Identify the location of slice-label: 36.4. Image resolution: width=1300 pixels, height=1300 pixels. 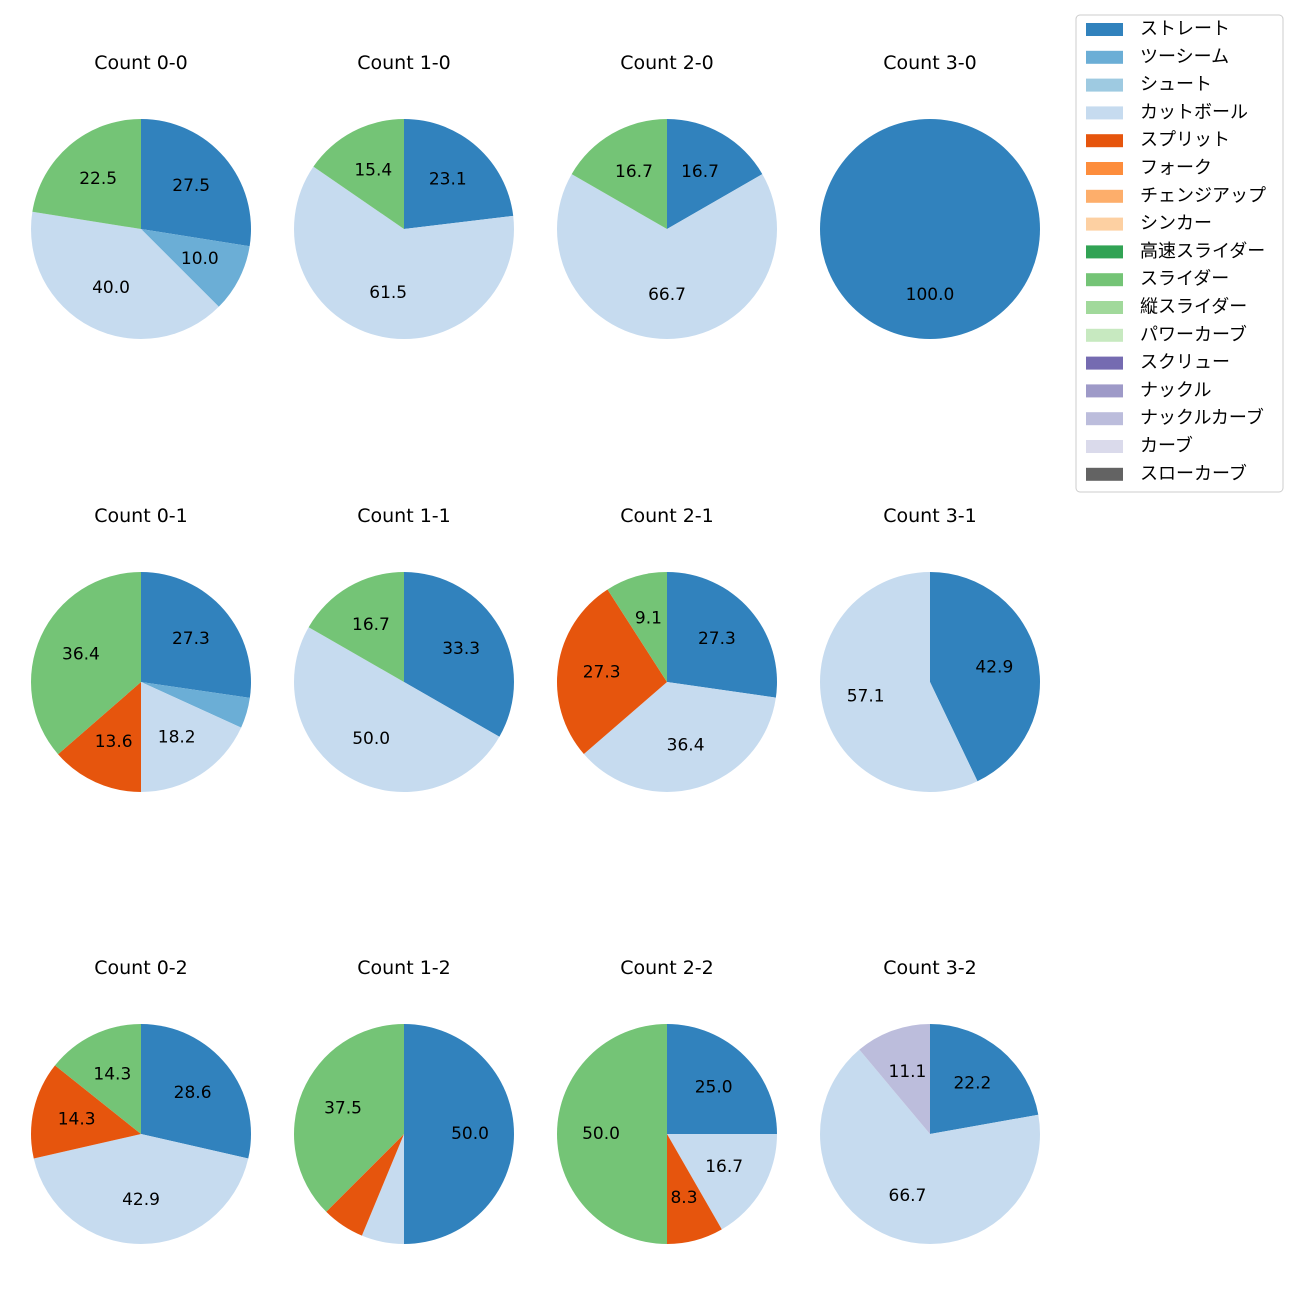
(81, 655).